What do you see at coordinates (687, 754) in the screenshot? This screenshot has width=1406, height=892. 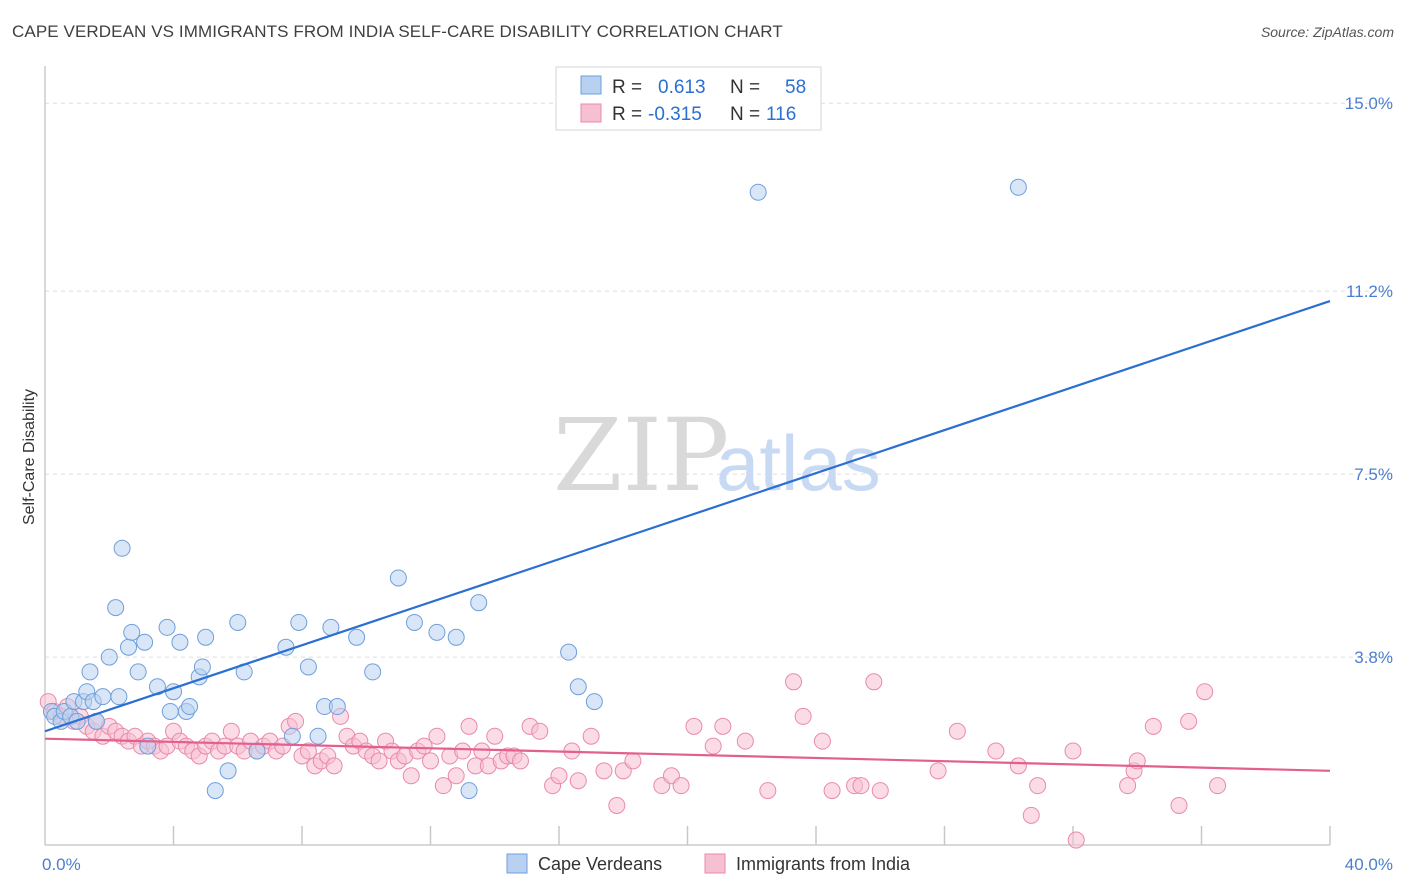 I see `india-trend-line` at bounding box center [687, 754].